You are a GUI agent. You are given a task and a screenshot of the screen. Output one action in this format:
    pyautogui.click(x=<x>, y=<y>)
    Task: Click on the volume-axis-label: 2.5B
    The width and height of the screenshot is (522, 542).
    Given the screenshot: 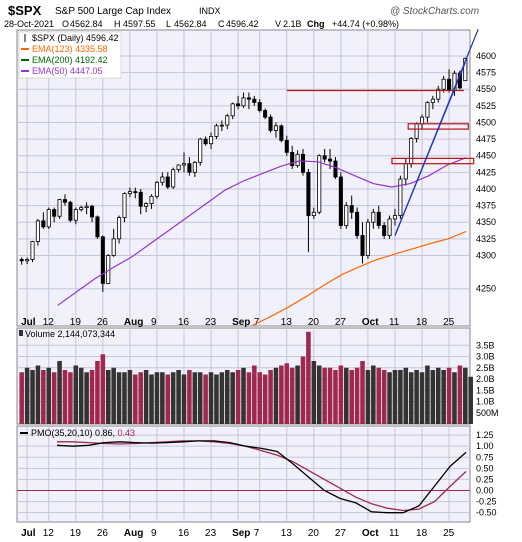 What is the action you would take?
    pyautogui.click(x=485, y=368)
    